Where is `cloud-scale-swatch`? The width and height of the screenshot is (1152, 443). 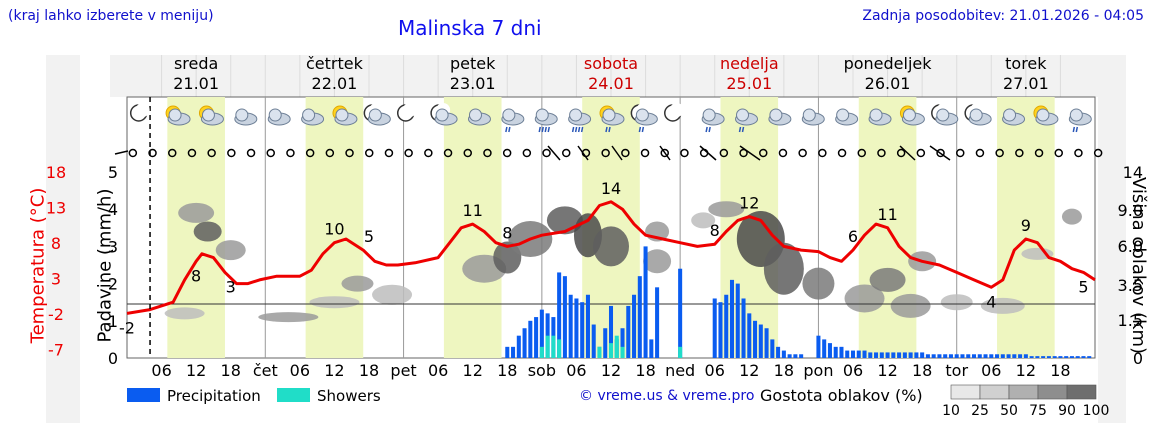
cloud-scale-swatch is located at coordinates (965, 392).